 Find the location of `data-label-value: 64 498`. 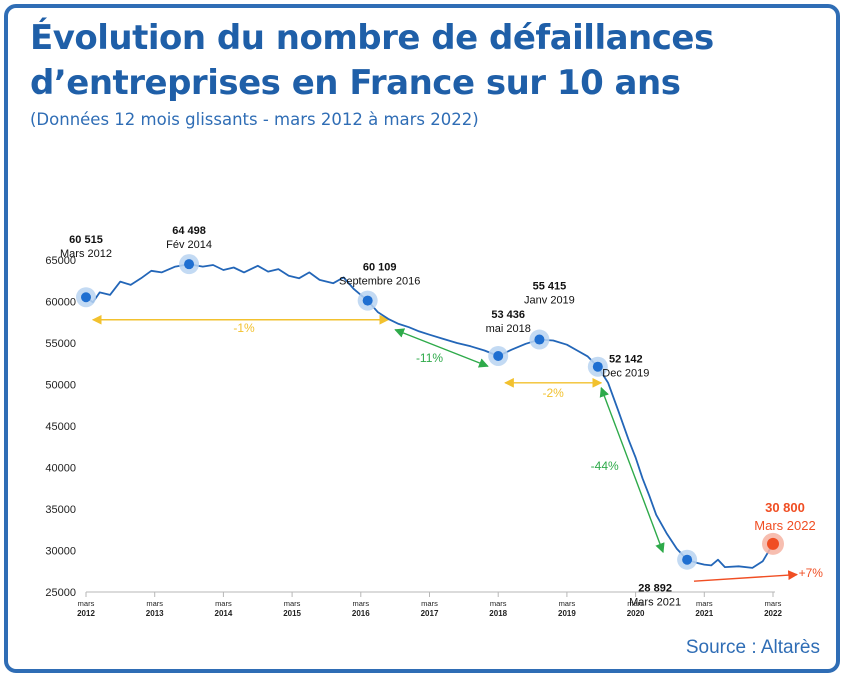

data-label-value: 64 498 is located at coordinates (189, 231).